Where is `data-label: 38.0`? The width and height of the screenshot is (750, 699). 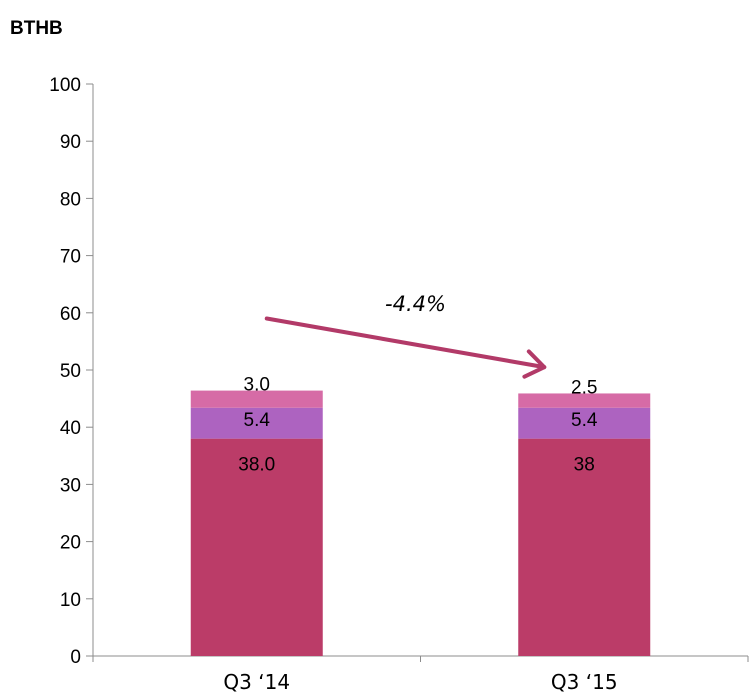
data-label: 38.0 is located at coordinates (256, 465).